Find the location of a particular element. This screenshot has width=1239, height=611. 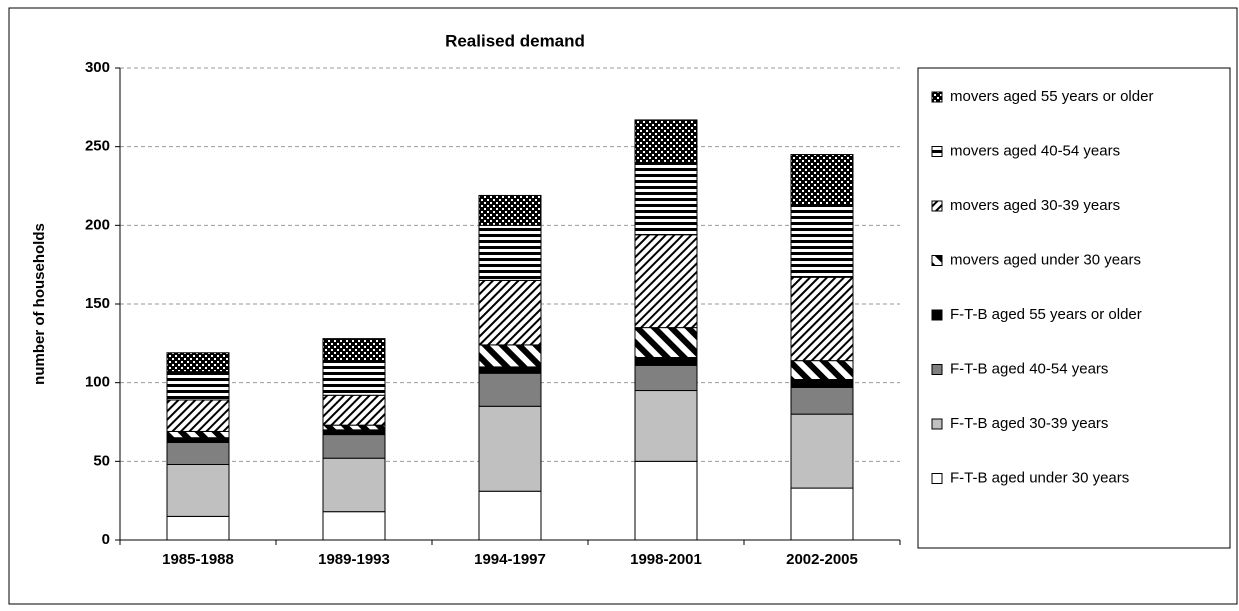

chart-title: Realised demand is located at coordinates (515, 40).